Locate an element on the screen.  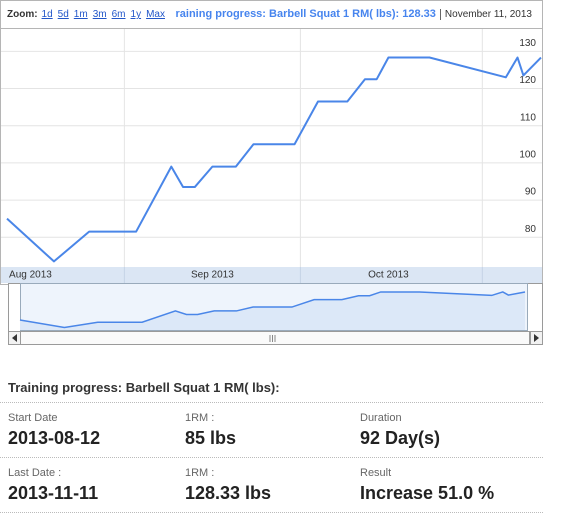
stat-value: Increase 51.0 % is located at coordinates (427, 493).